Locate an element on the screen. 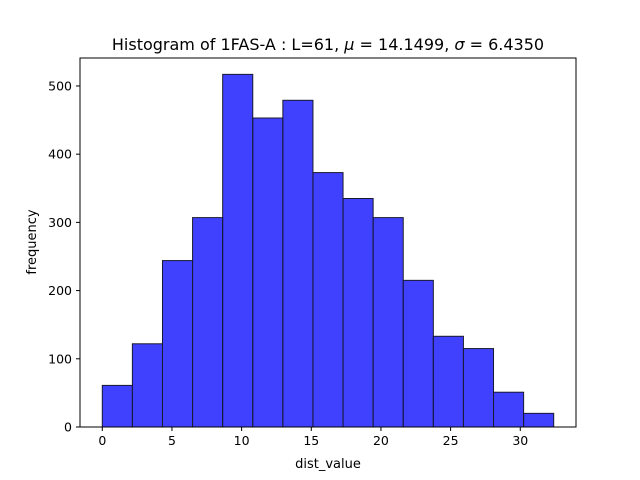 This screenshot has height=480, width=640. x-axis-ticks: 0 5 10 15 20 25 30 is located at coordinates (313, 437).